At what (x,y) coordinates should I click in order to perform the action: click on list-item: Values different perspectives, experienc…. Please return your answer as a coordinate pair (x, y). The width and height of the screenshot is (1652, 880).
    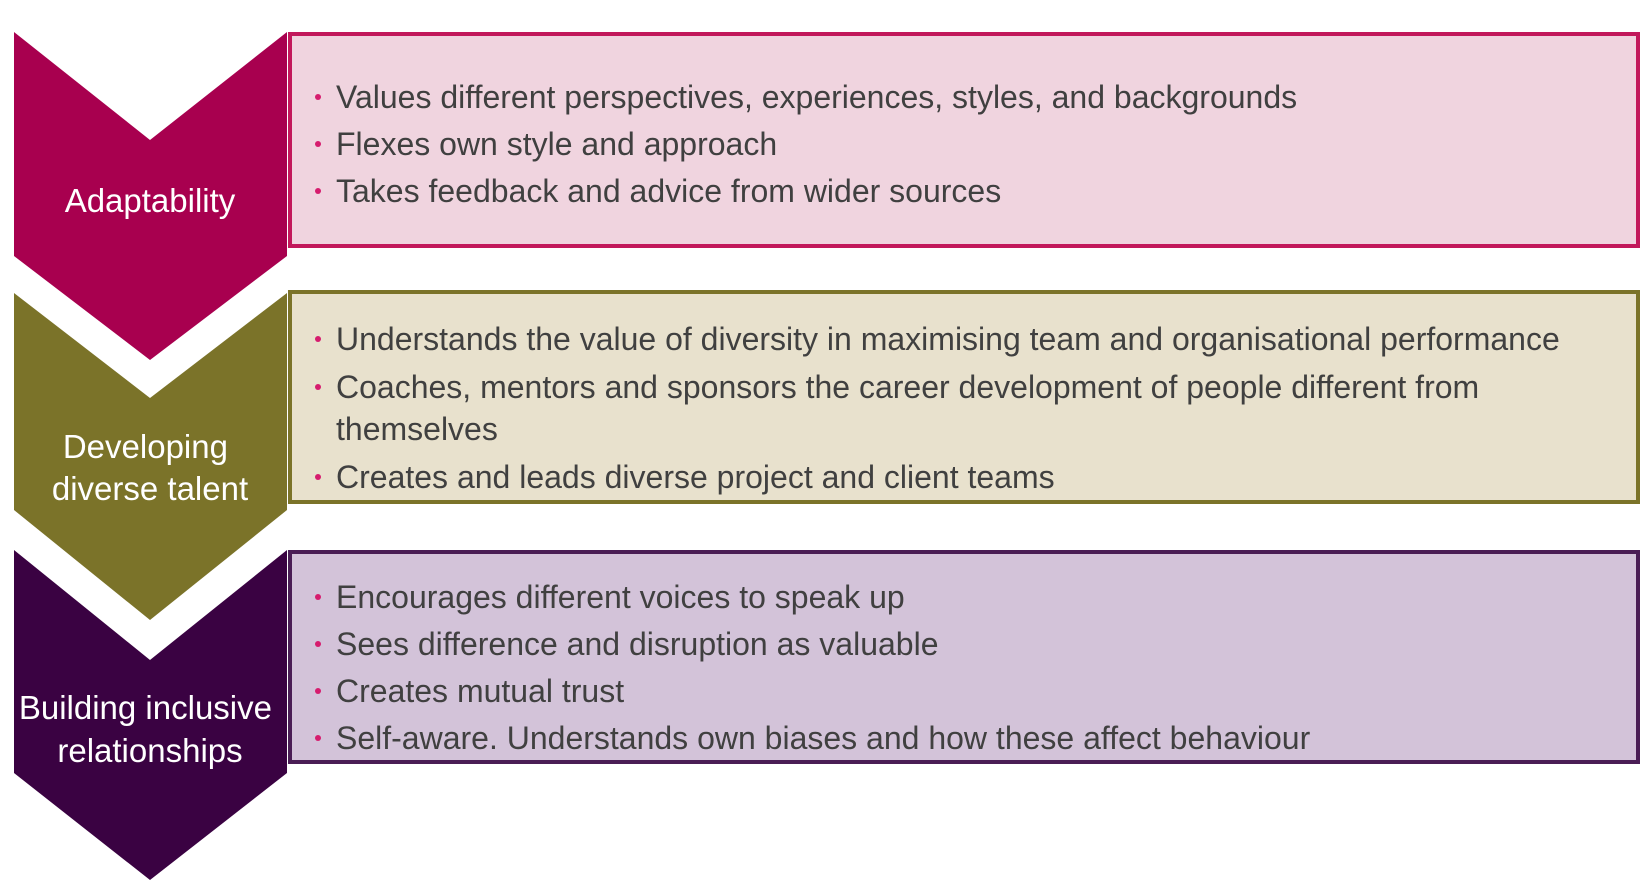
    Looking at the image, I should click on (968, 97).